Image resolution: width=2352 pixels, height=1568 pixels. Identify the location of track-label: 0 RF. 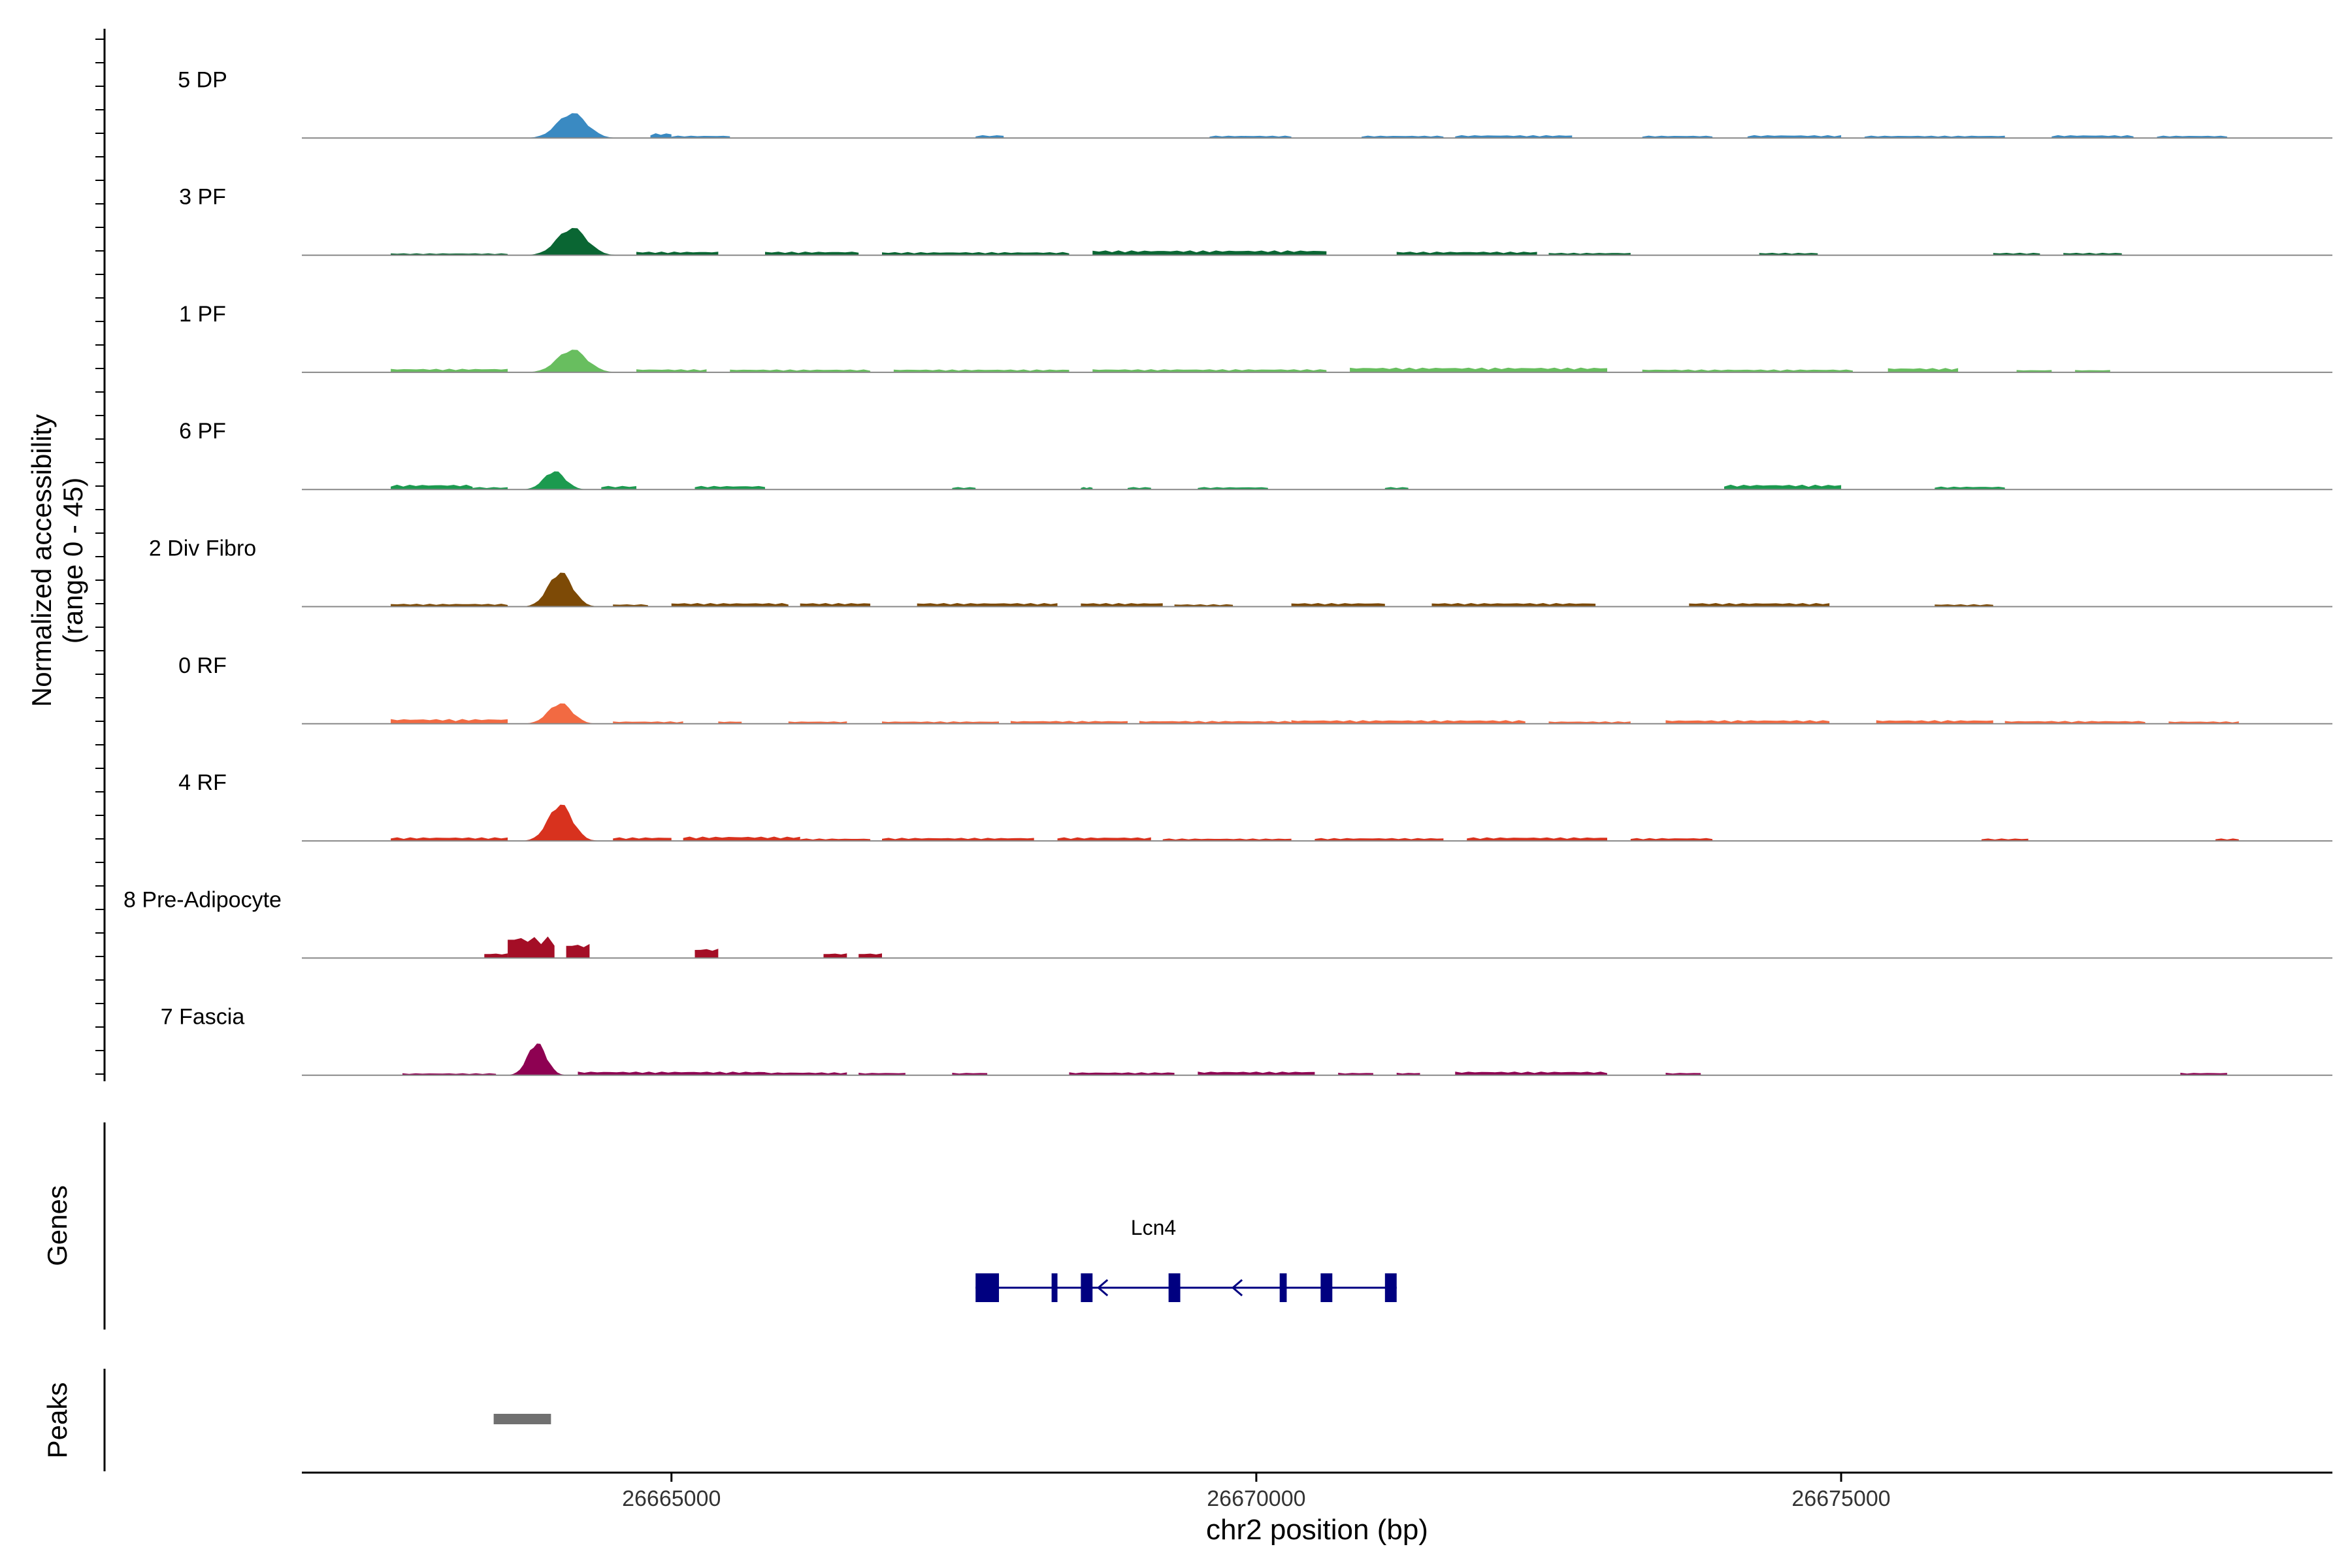
(202, 665).